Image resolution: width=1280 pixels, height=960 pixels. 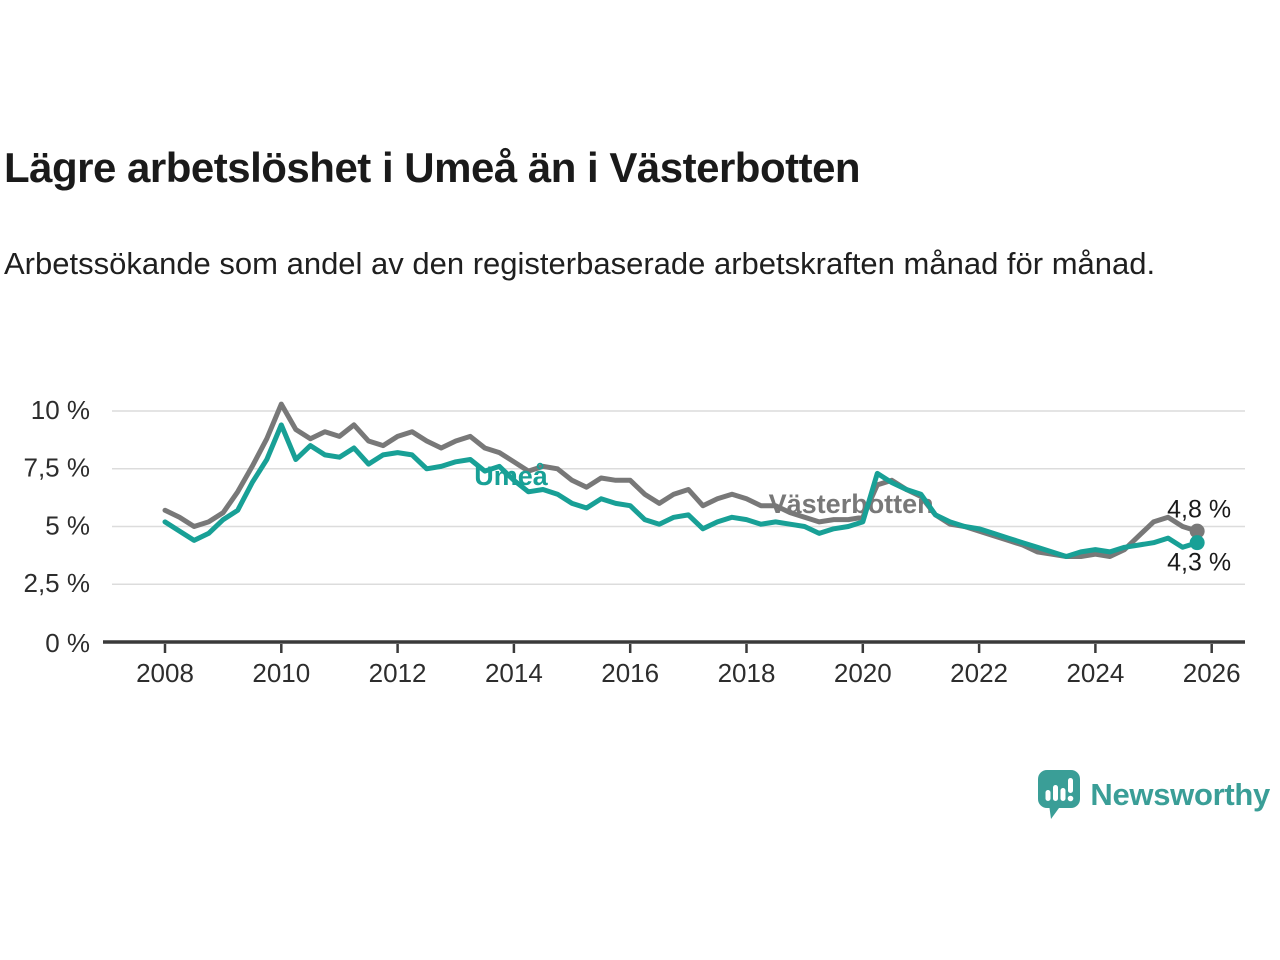 I want to click on logo-exclamation-dot, so click(x=1071, y=798).